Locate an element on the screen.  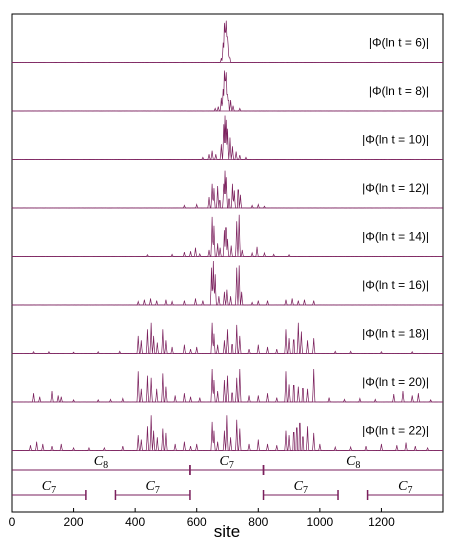
series-label: |Φ(ln t = 14)| is located at coordinates (395, 237).